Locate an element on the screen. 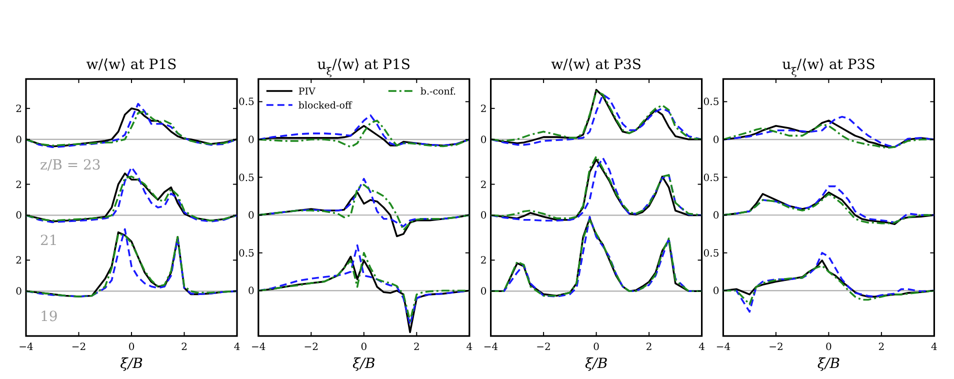 This screenshot has width=954, height=379. chart-title: w/⟨w⟩ at P1S is located at coordinates (131, 65).